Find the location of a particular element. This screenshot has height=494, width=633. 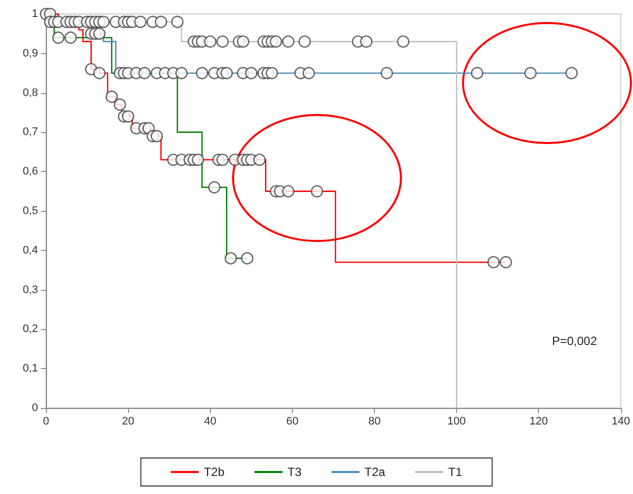

y-tick-label: 0,6 is located at coordinates (30, 172).